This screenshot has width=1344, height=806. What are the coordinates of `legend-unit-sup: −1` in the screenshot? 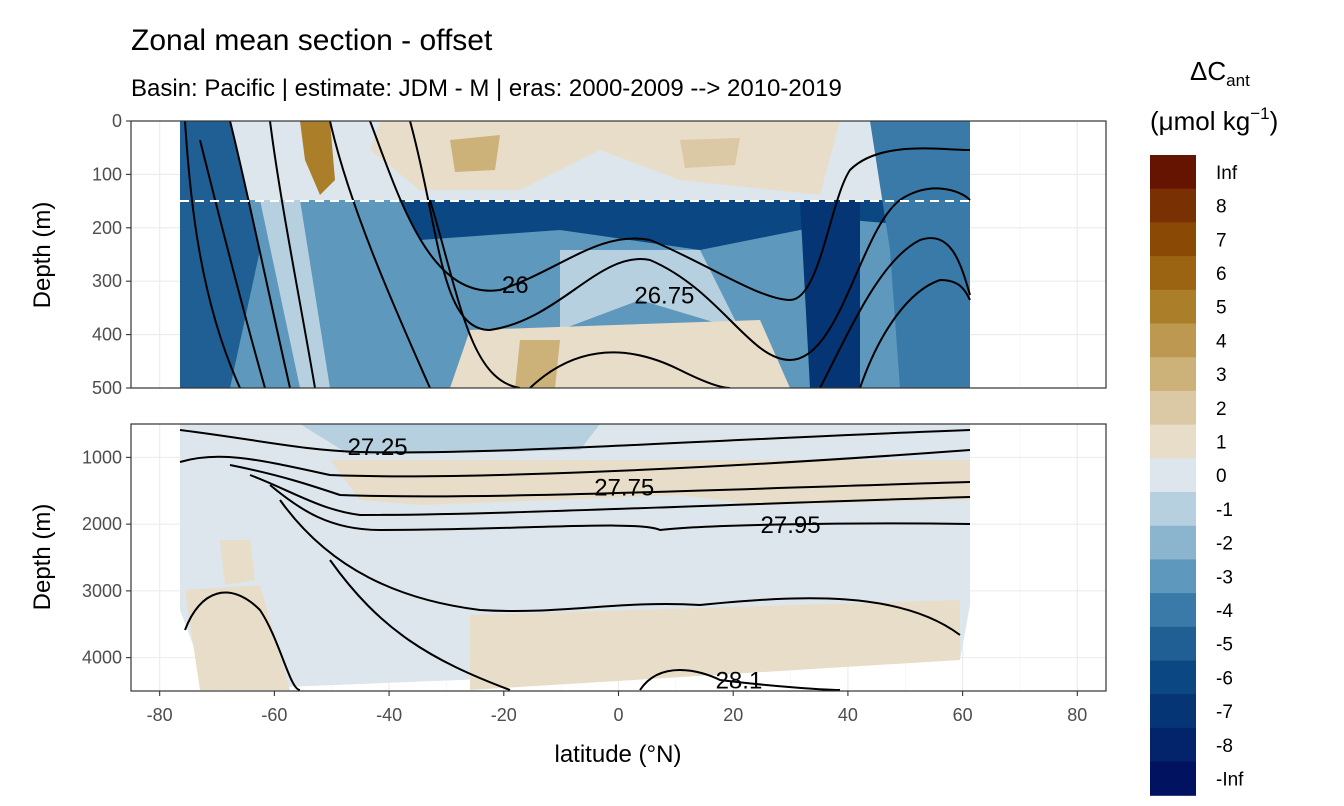 It's located at (1259, 113).